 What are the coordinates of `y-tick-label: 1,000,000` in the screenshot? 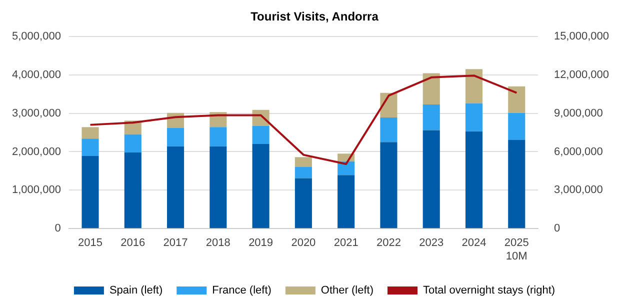 It's located at (36, 190).